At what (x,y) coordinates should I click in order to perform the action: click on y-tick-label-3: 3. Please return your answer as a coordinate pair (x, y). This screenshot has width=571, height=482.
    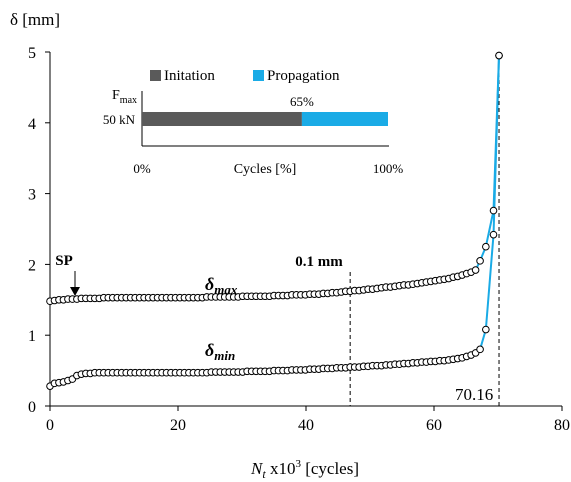
    Looking at the image, I should click on (32, 195).